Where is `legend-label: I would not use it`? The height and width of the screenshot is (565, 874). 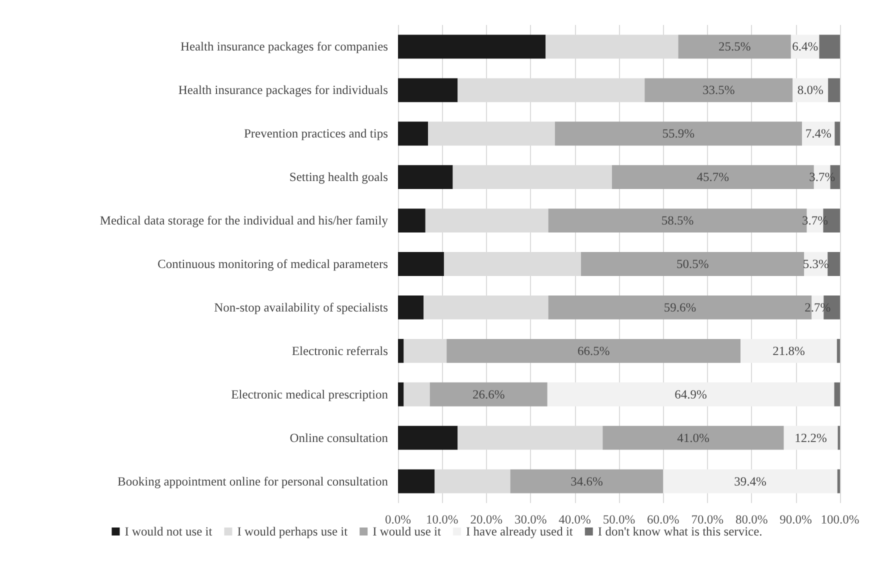 legend-label: I would not use it is located at coordinates (168, 531).